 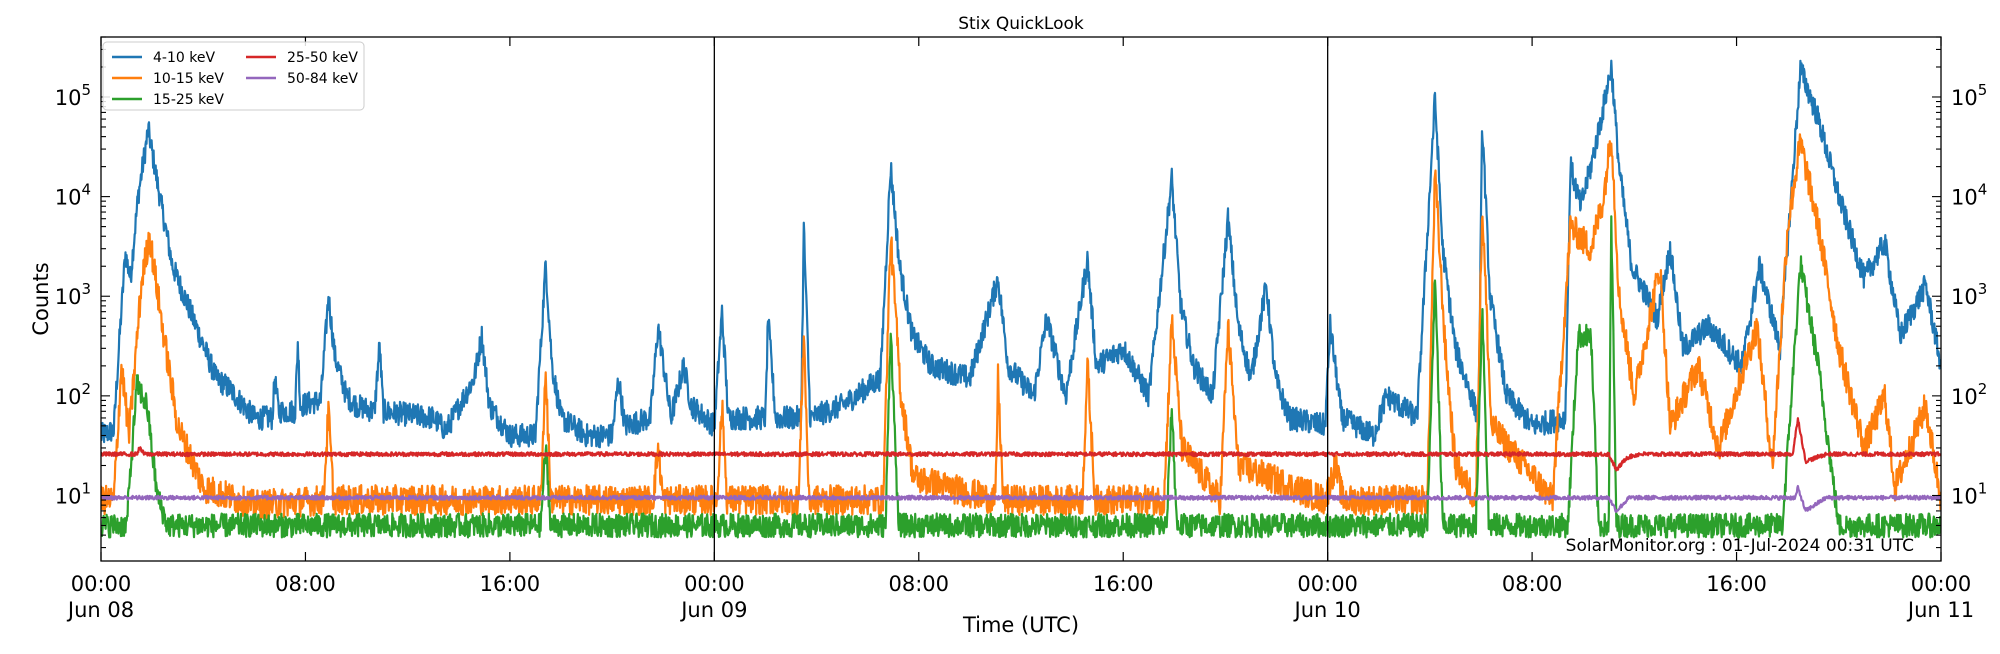 What do you see at coordinates (322, 58) in the screenshot?
I see `legend-label: 25-50 keV` at bounding box center [322, 58].